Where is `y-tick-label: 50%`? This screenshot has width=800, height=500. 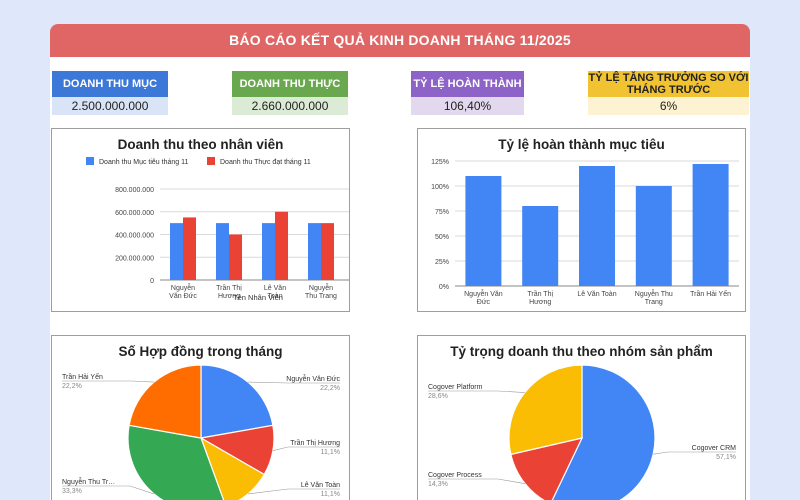 y-tick-label: 50% is located at coordinates (442, 237).